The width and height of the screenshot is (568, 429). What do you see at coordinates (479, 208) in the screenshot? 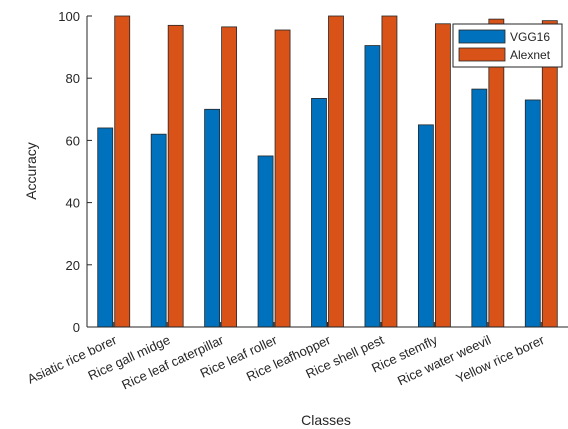
I see `bar-vgg16-rice-water-weevil` at bounding box center [479, 208].